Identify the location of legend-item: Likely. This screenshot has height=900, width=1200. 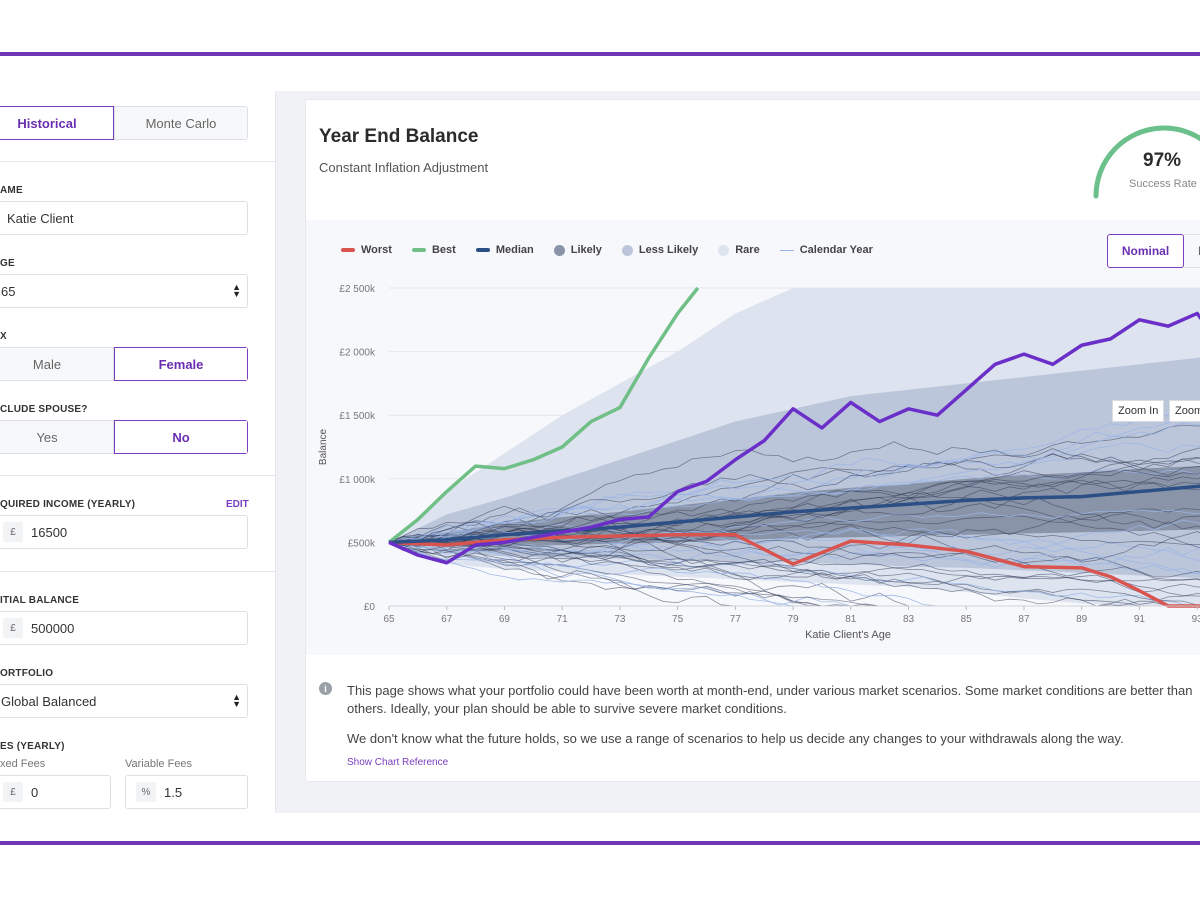
(577, 250).